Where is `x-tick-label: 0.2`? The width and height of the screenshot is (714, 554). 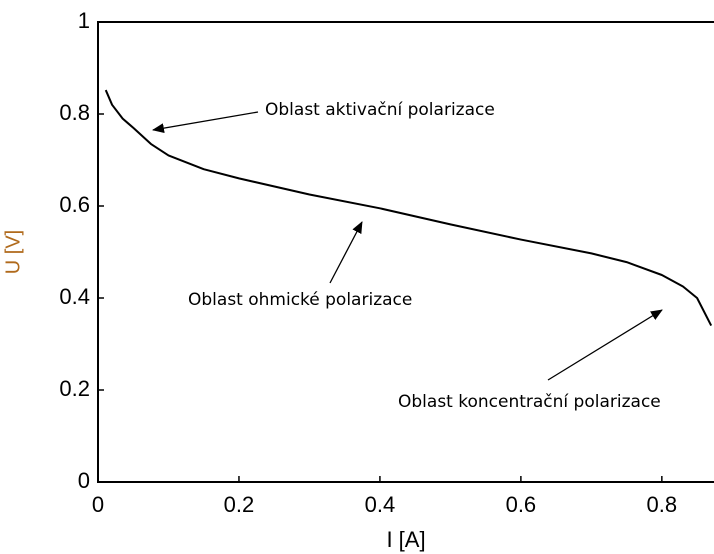 x-tick-label: 0.2 is located at coordinates (239, 504).